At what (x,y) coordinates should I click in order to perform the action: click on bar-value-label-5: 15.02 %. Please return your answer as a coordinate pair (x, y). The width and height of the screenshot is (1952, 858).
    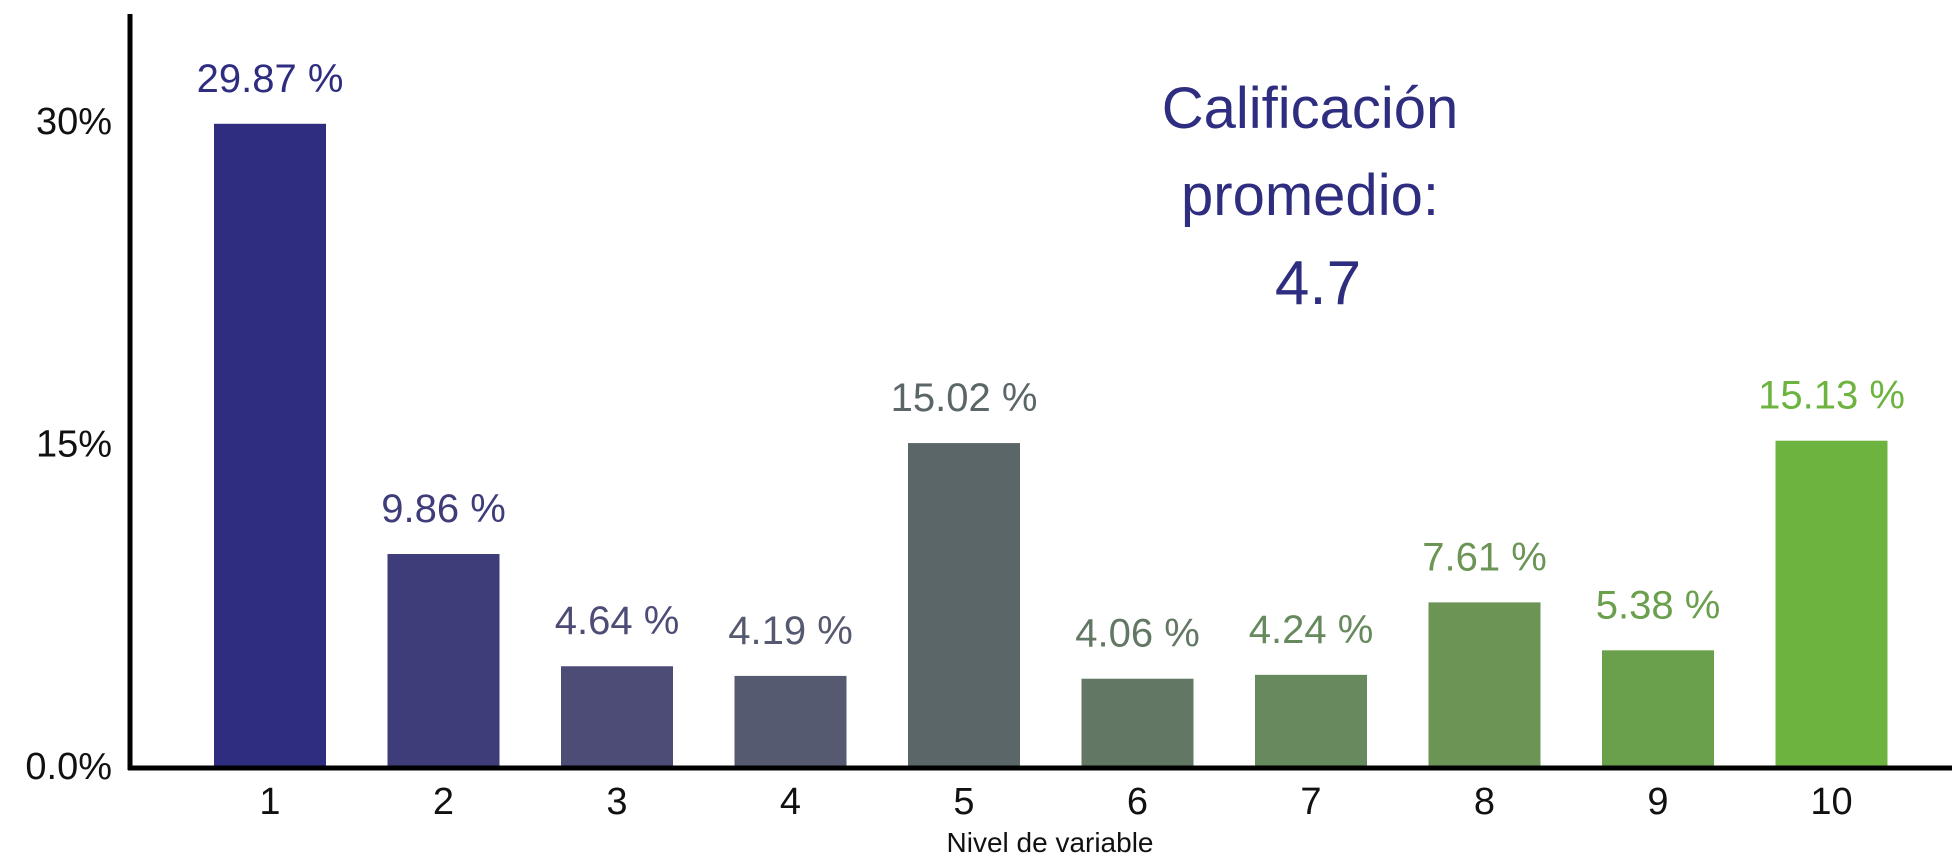
    Looking at the image, I should click on (964, 398).